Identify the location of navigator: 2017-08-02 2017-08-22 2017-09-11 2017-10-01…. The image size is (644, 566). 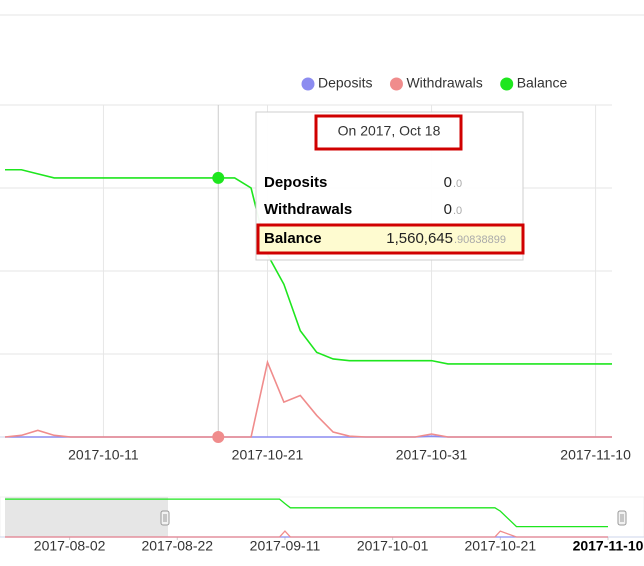
(322, 525).